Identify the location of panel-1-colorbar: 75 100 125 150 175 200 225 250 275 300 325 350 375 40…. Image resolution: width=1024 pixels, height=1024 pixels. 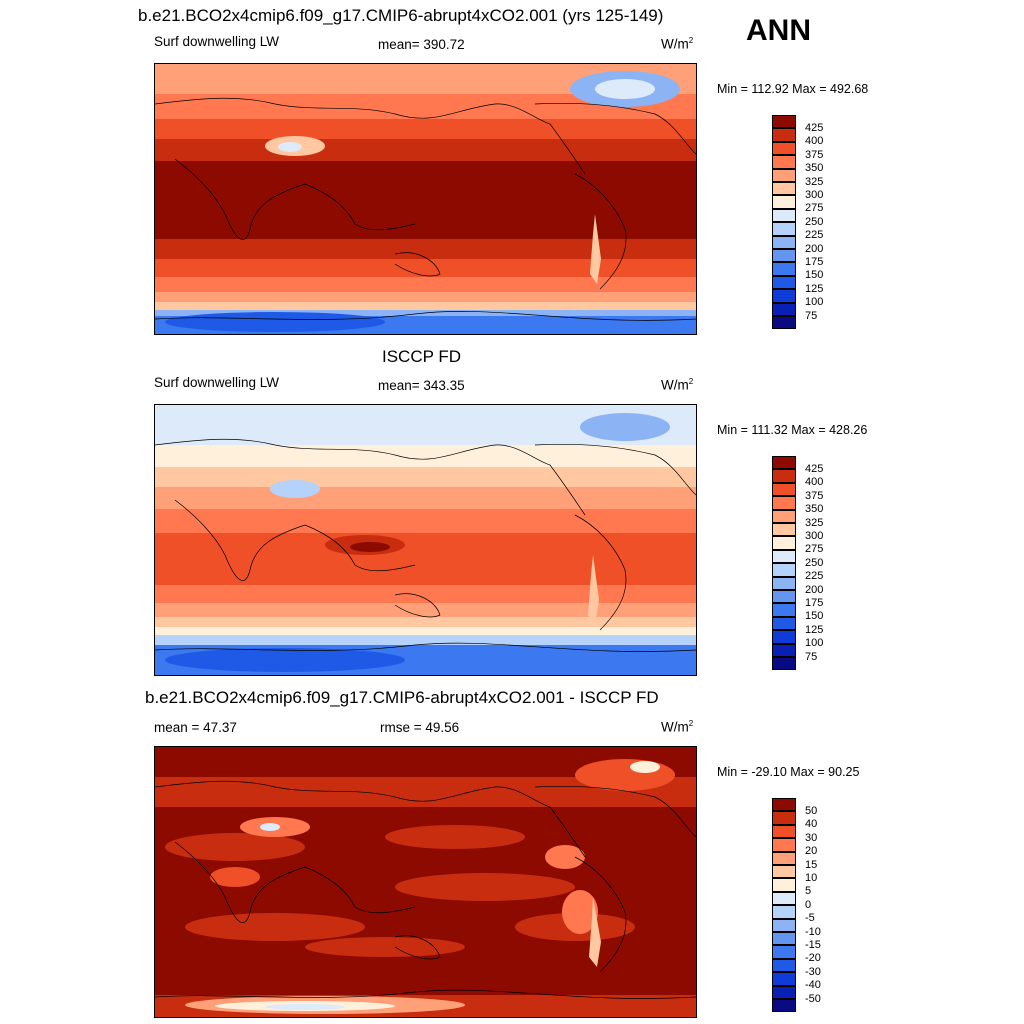
(807, 222).